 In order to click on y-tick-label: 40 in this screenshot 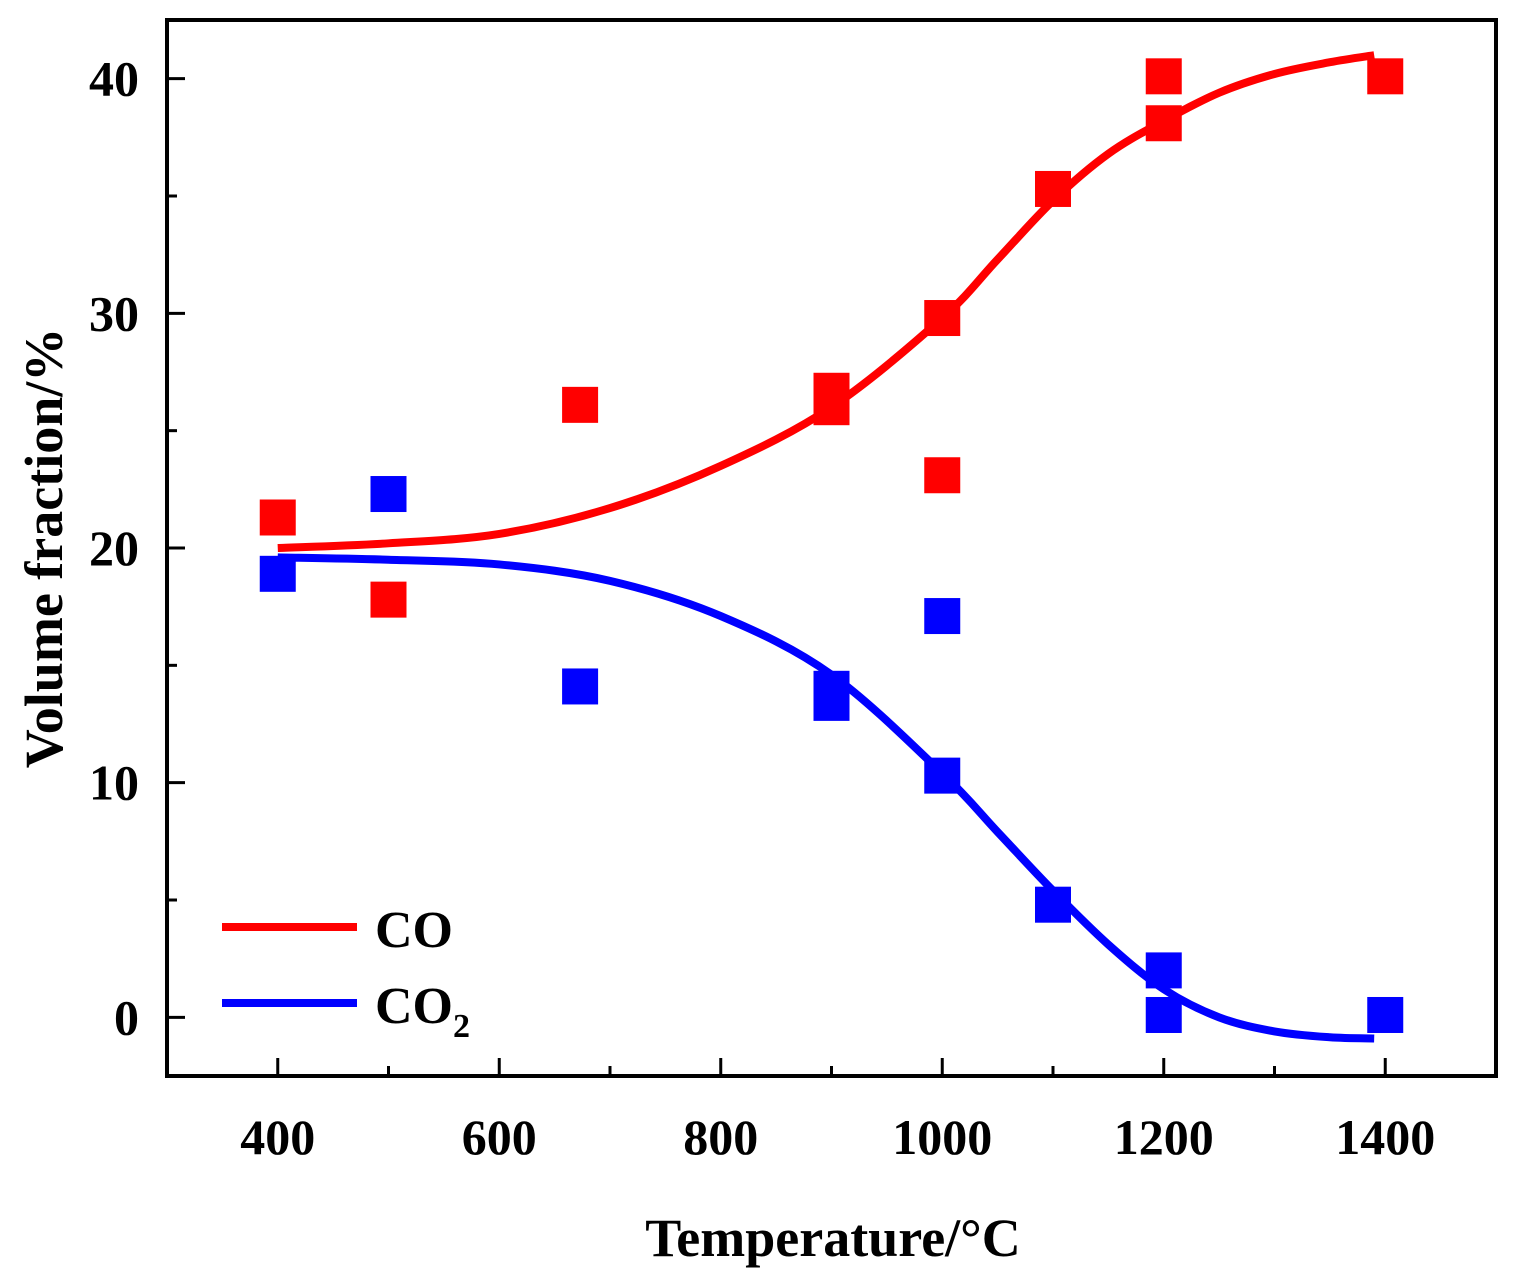, I will do `click(114, 79)`.